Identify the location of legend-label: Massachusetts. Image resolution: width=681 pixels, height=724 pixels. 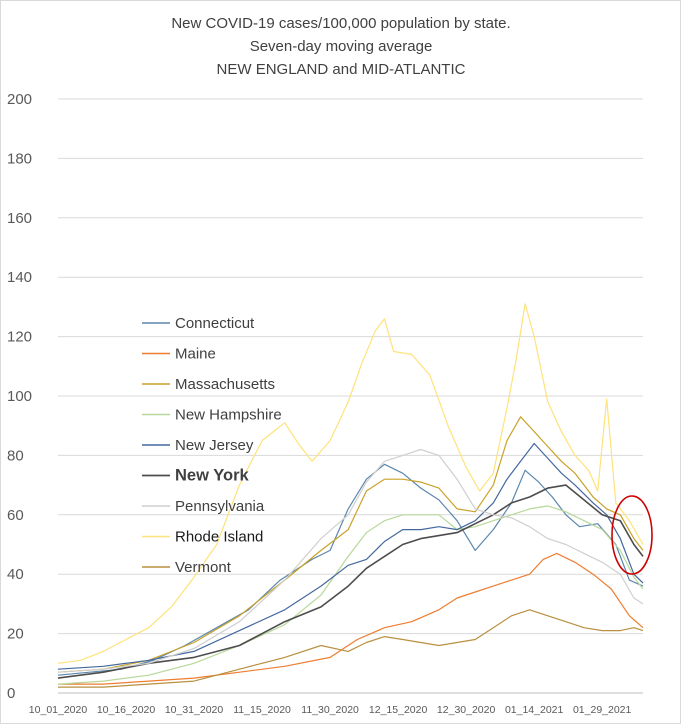
(225, 384).